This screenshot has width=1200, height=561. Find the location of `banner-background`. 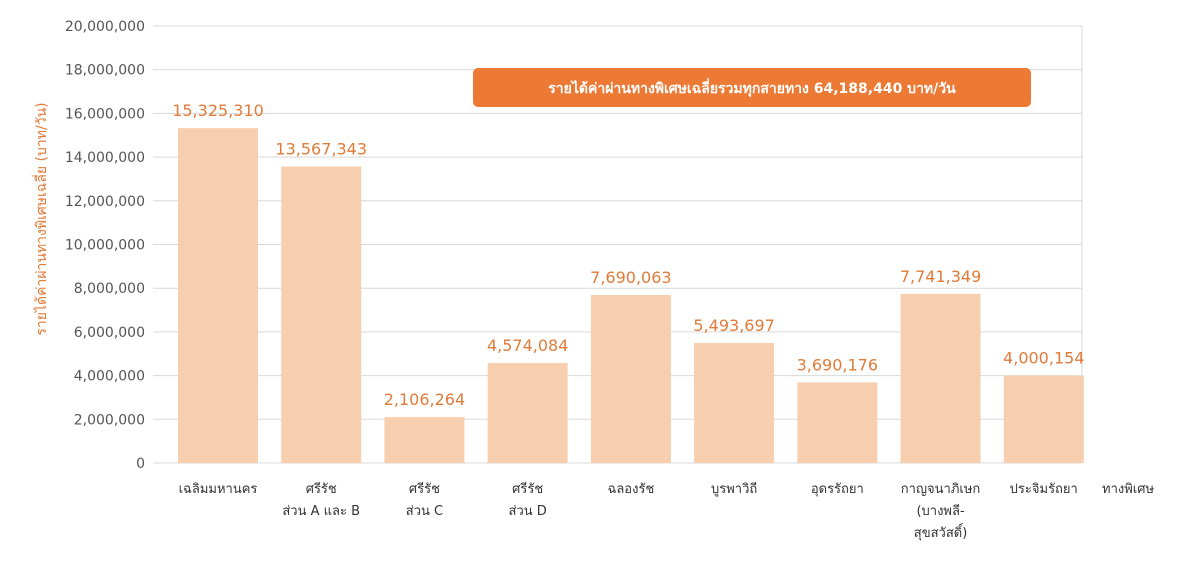

banner-background is located at coordinates (752, 87).